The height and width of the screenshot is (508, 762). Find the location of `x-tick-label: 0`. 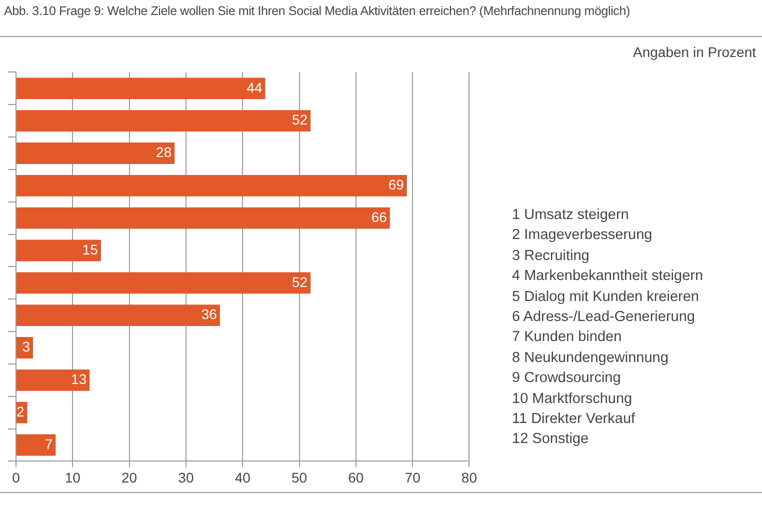

x-tick-label: 0 is located at coordinates (16, 477).